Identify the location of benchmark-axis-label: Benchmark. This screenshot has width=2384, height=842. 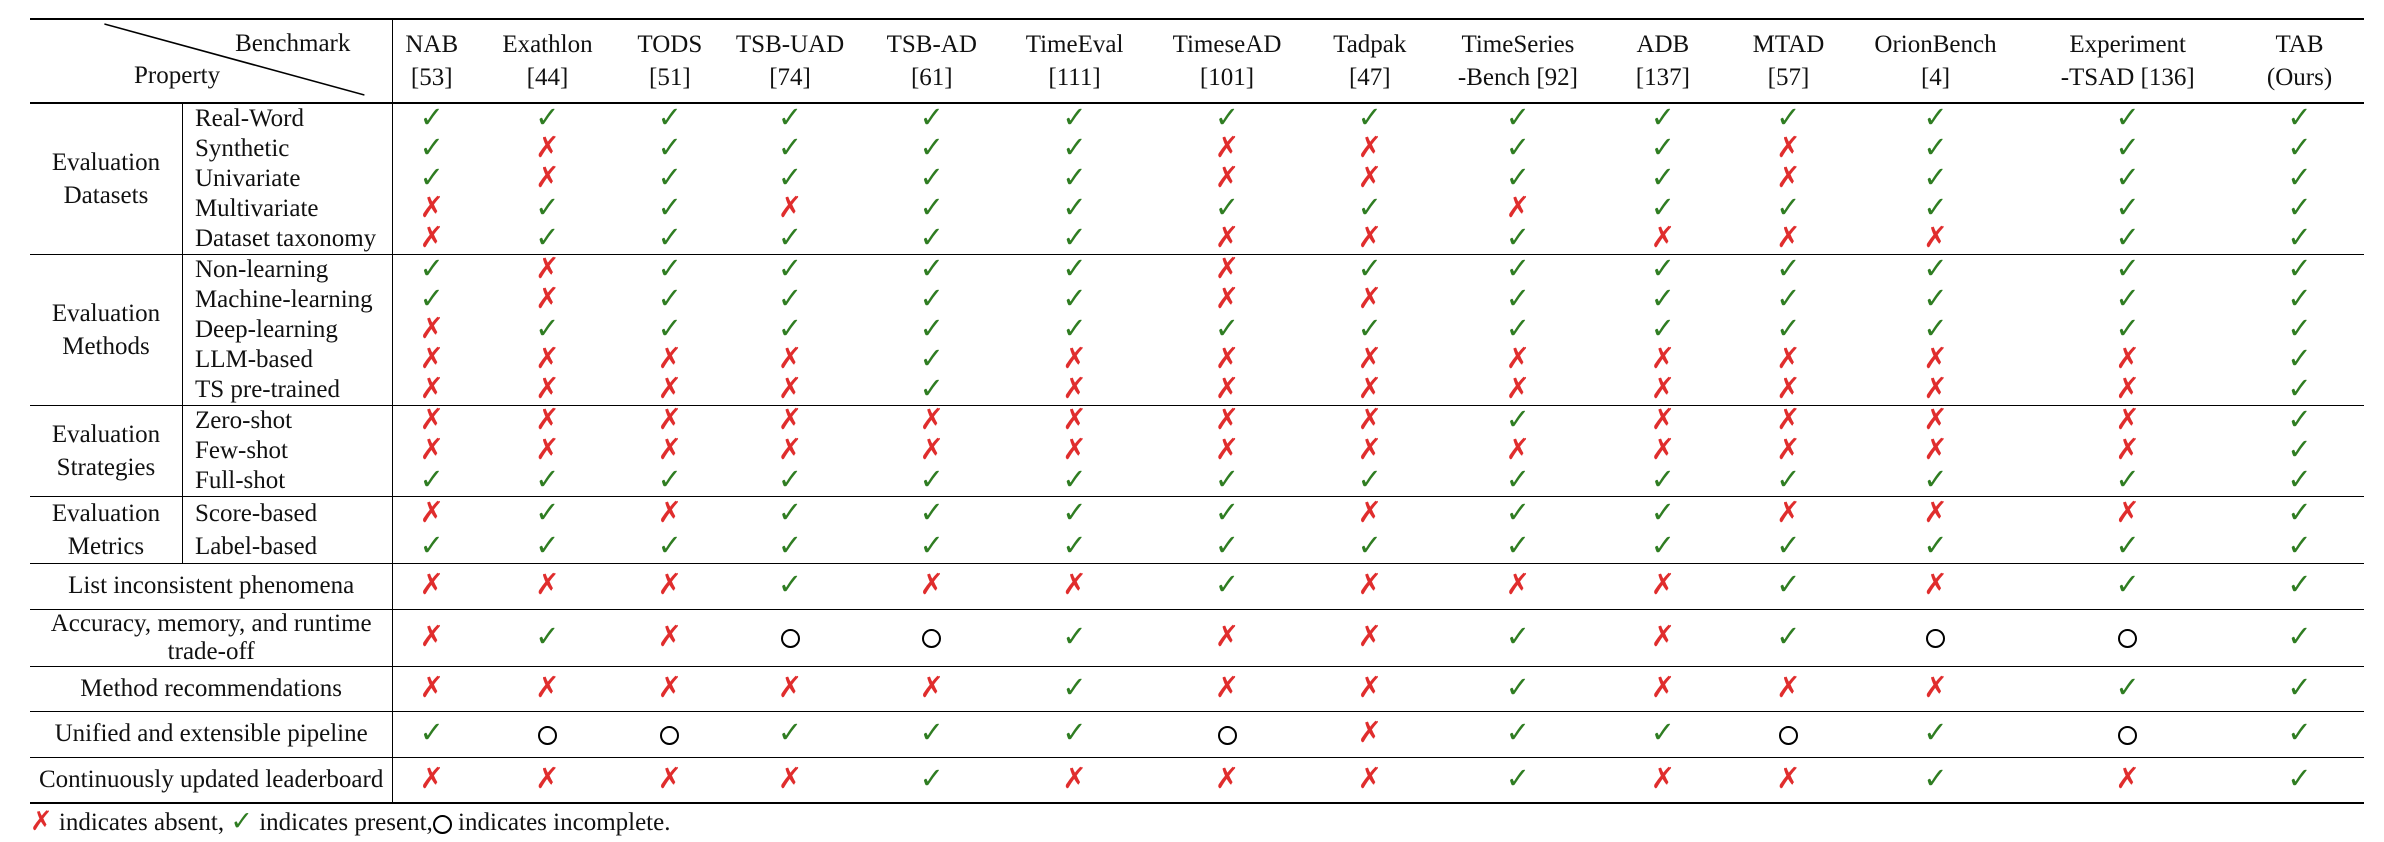
(293, 43).